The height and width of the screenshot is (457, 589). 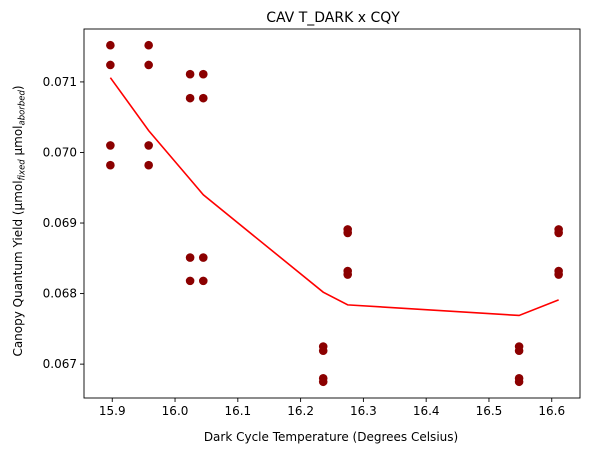 What do you see at coordinates (60, 364) in the screenshot?
I see `y-tick-label: 0.067` at bounding box center [60, 364].